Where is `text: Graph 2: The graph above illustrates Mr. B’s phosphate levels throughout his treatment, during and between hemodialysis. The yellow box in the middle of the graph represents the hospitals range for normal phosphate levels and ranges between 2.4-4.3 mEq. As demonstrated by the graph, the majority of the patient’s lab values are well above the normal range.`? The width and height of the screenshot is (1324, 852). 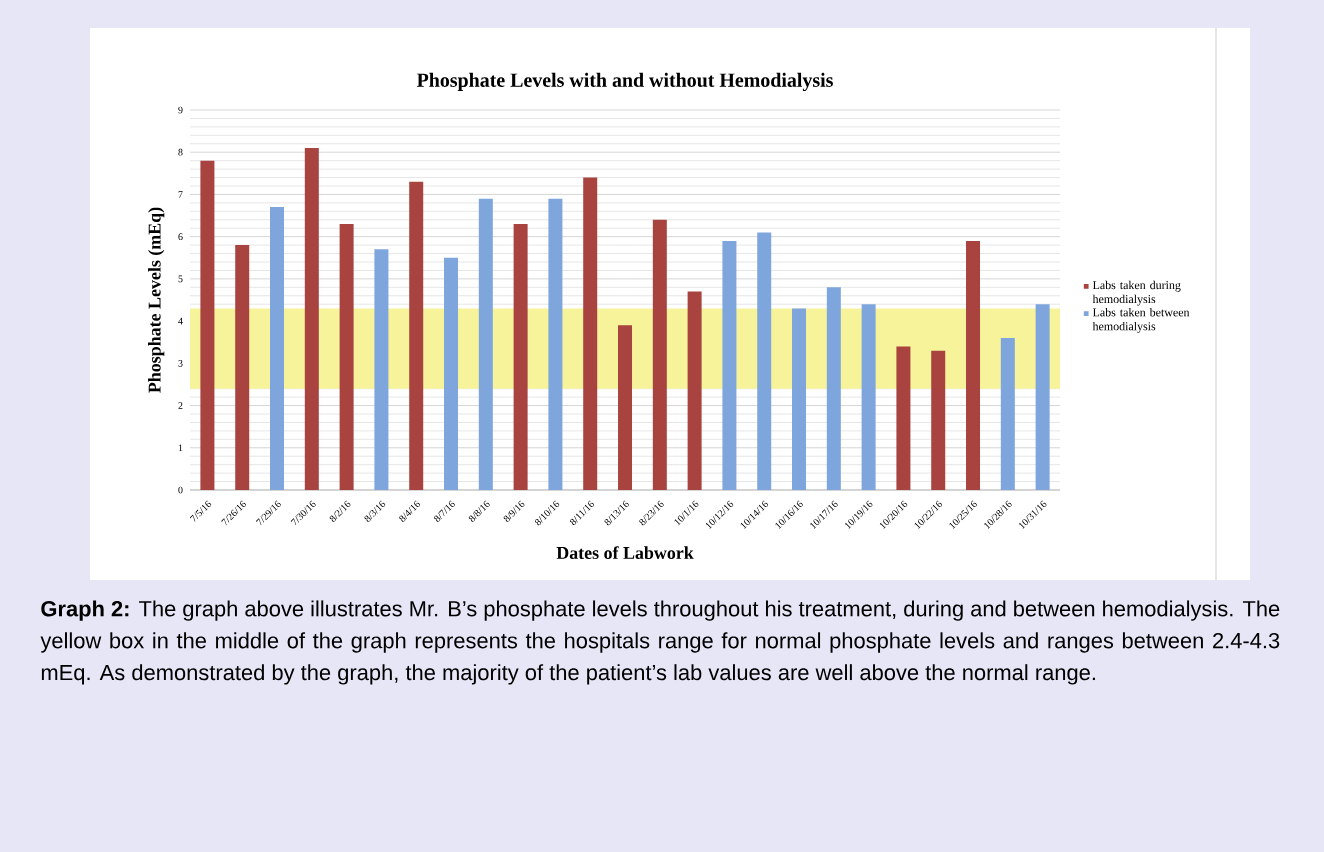 text: Graph 2: The graph above illustrates Mr. B’s phosphate levels throughout his treatment, during and between hemodialysis. The yellow box in the middle of the graph represents the hospitals range for normal phosphate levels and ranges between 2.4-4.3 mEq. As demonstrated by the graph, the majority of the patient’s lab values are well above the normal range. is located at coordinates (660, 642).